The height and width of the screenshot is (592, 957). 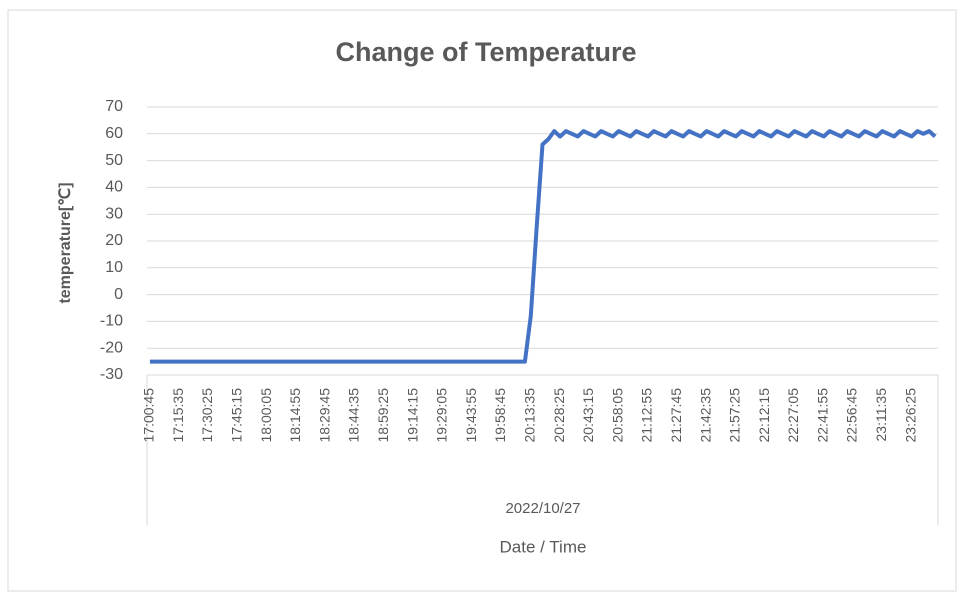 I want to click on x-tick-label: 18:44:35, so click(x=354, y=415).